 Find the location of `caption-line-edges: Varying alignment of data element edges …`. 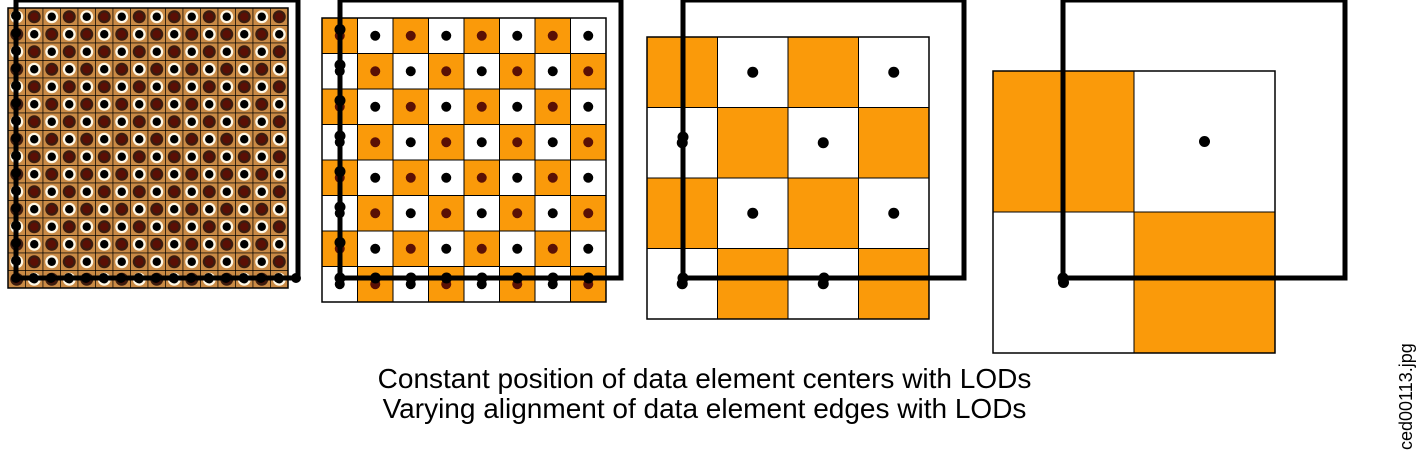

caption-line-edges: Varying alignment of data element edges … is located at coordinates (704, 408).